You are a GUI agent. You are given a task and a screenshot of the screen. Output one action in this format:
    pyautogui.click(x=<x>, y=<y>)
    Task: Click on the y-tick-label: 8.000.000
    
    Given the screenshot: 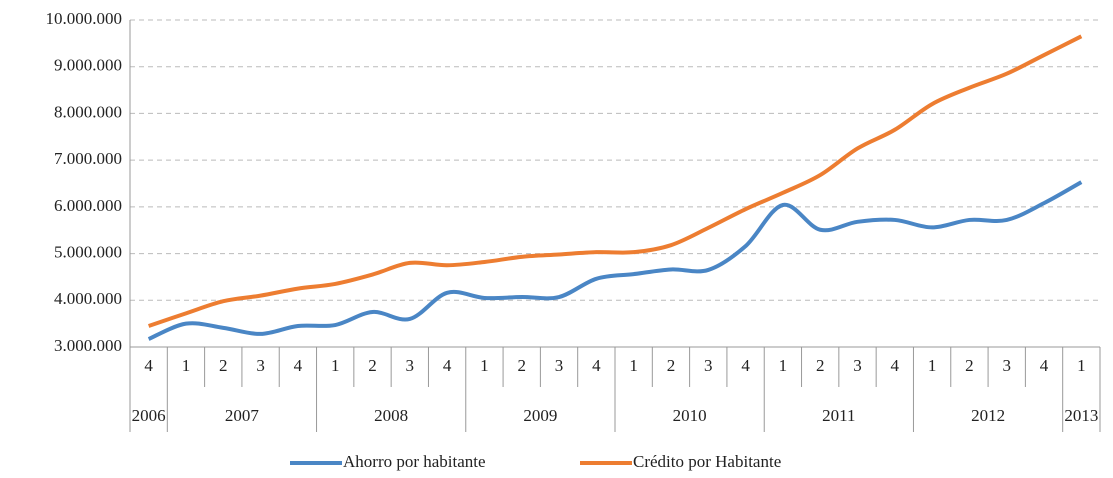 What is the action you would take?
    pyautogui.click(x=88, y=111)
    